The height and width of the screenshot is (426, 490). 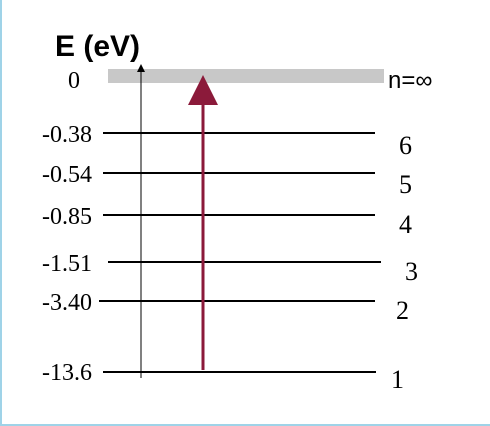 What do you see at coordinates (97, 46) in the screenshot?
I see `axis-title: E (eV)` at bounding box center [97, 46].